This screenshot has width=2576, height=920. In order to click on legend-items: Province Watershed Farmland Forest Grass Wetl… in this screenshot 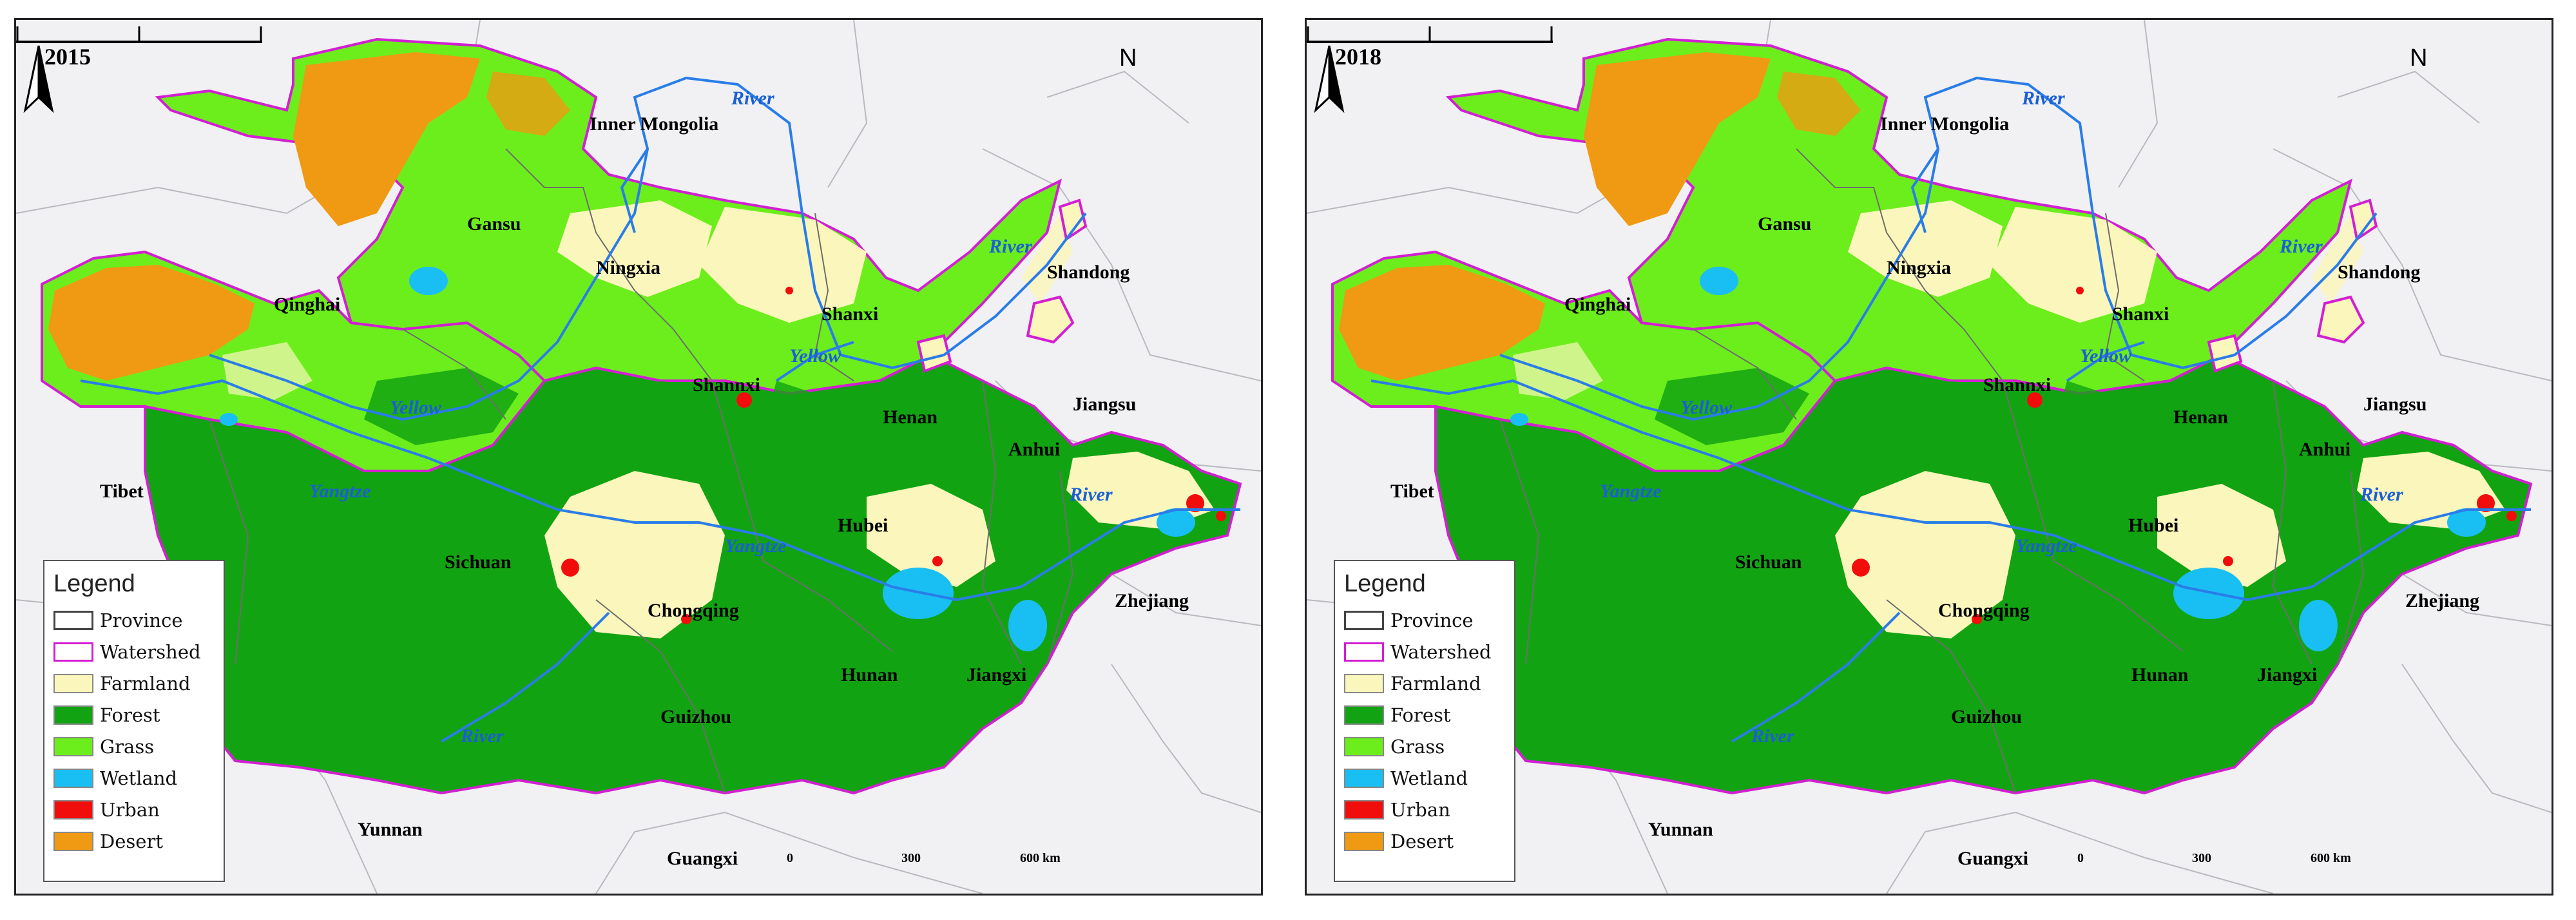, I will do `click(138, 730)`.